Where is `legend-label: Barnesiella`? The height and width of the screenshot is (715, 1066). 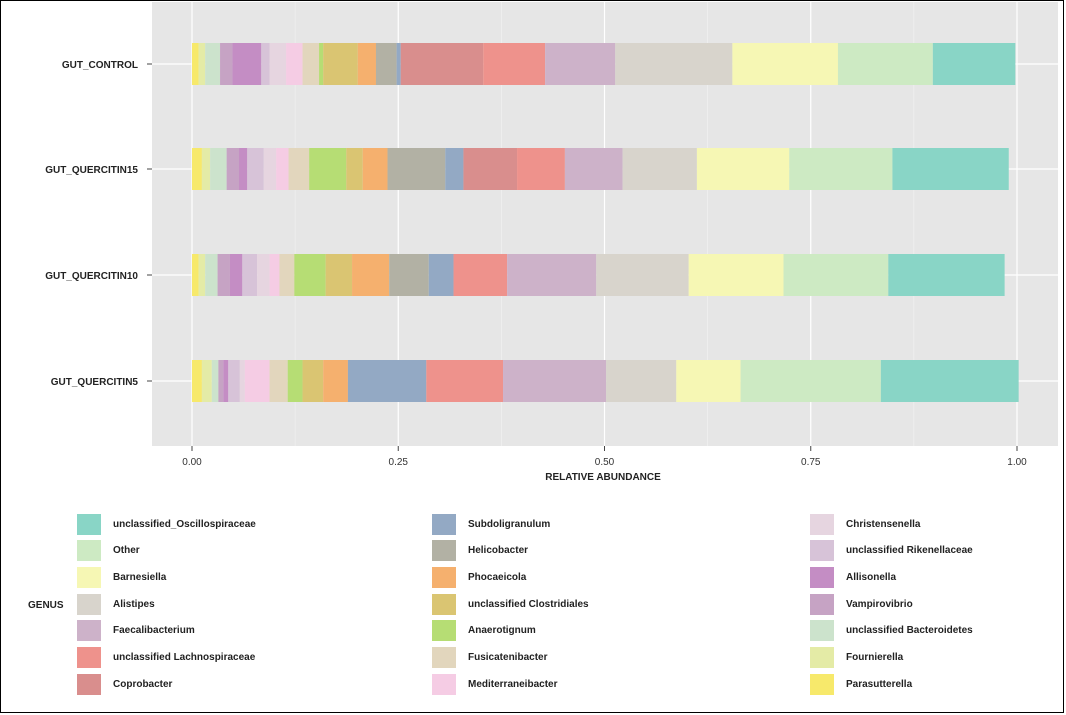 legend-label: Barnesiella is located at coordinates (140, 577).